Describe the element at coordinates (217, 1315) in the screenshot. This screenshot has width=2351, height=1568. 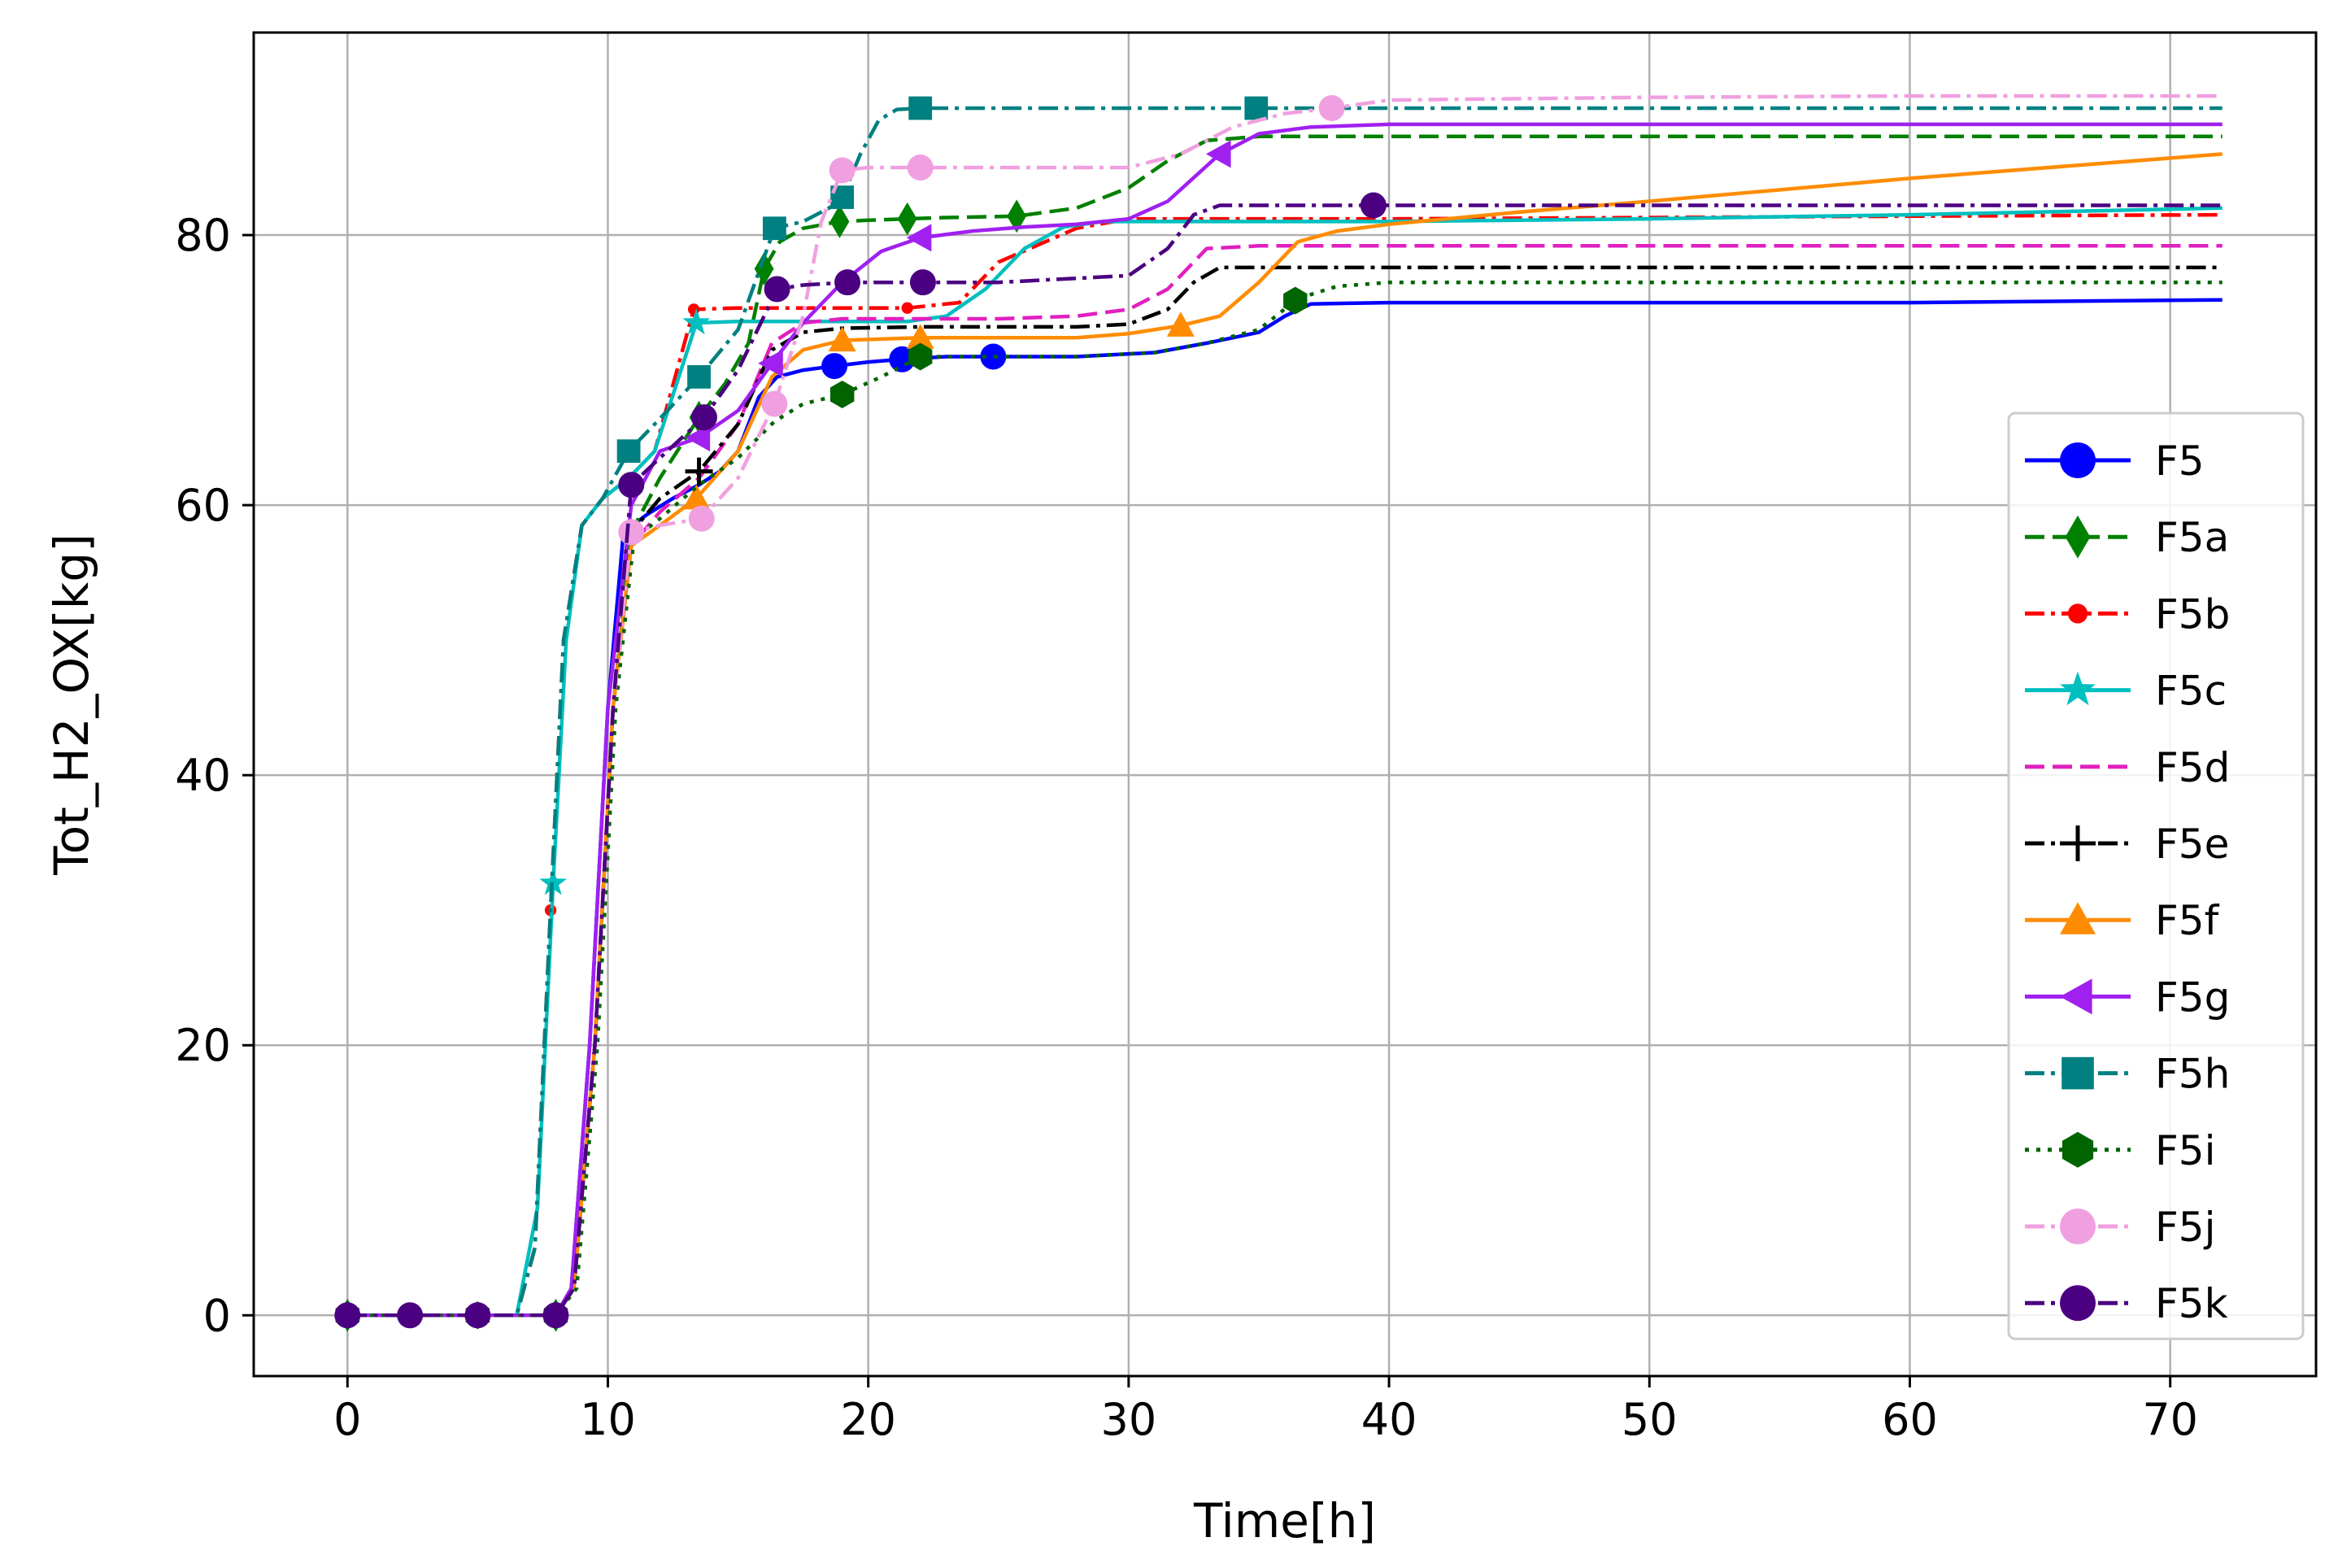
I see `y-tick-label: 0` at that location.